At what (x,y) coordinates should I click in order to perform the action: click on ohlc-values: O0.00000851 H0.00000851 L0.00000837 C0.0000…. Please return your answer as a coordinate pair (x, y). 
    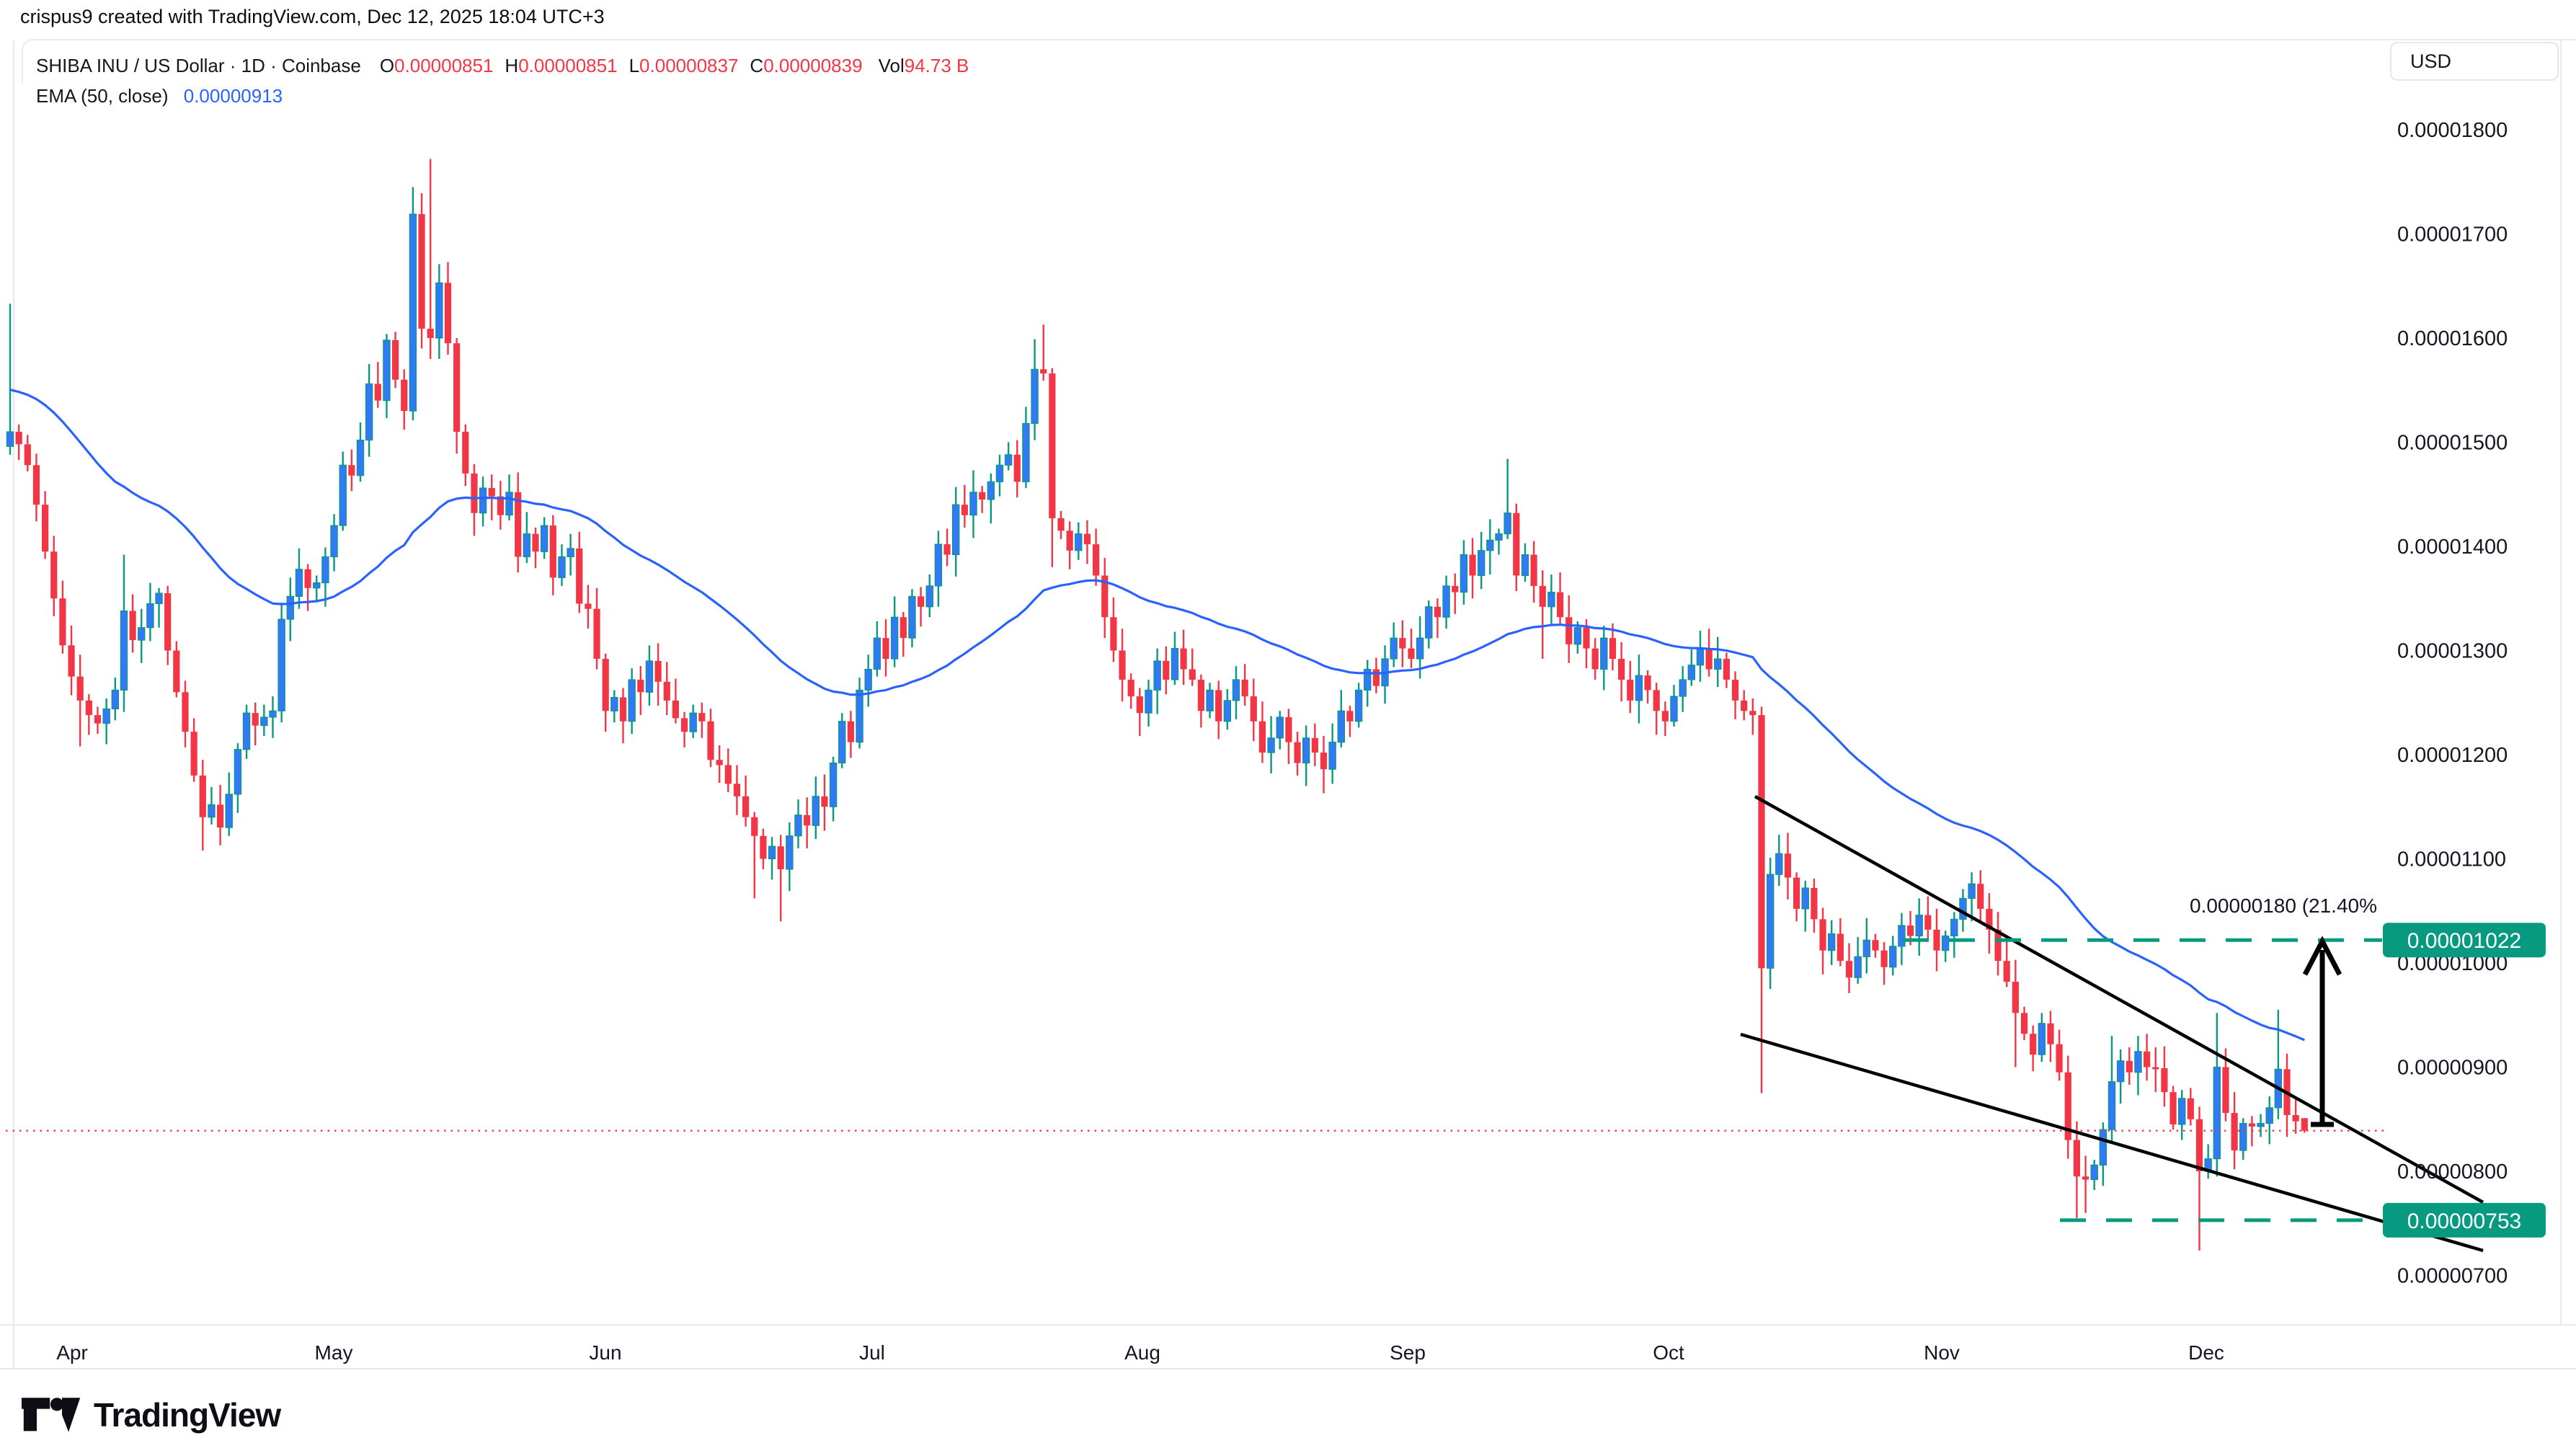
    Looking at the image, I should click on (627, 65).